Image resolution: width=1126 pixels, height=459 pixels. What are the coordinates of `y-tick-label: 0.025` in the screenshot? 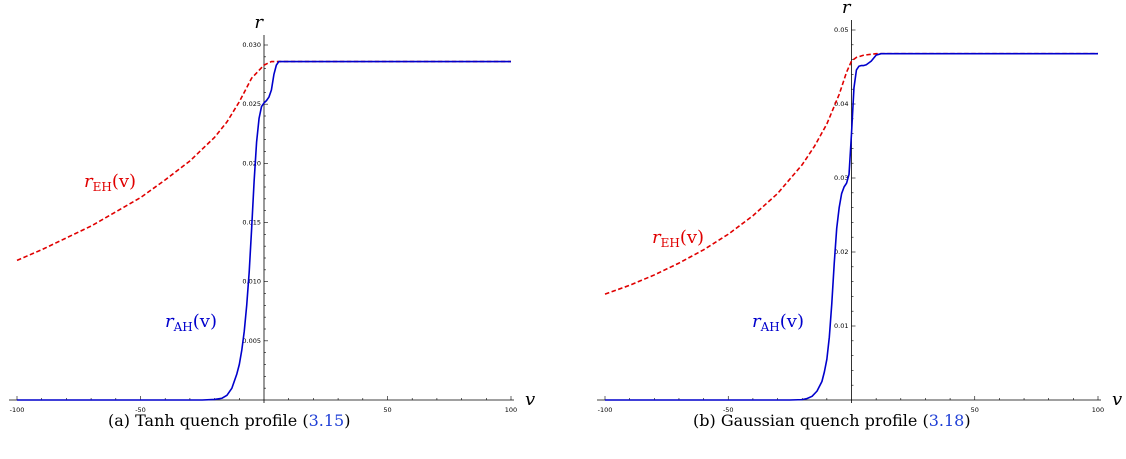 It's located at (251, 104).